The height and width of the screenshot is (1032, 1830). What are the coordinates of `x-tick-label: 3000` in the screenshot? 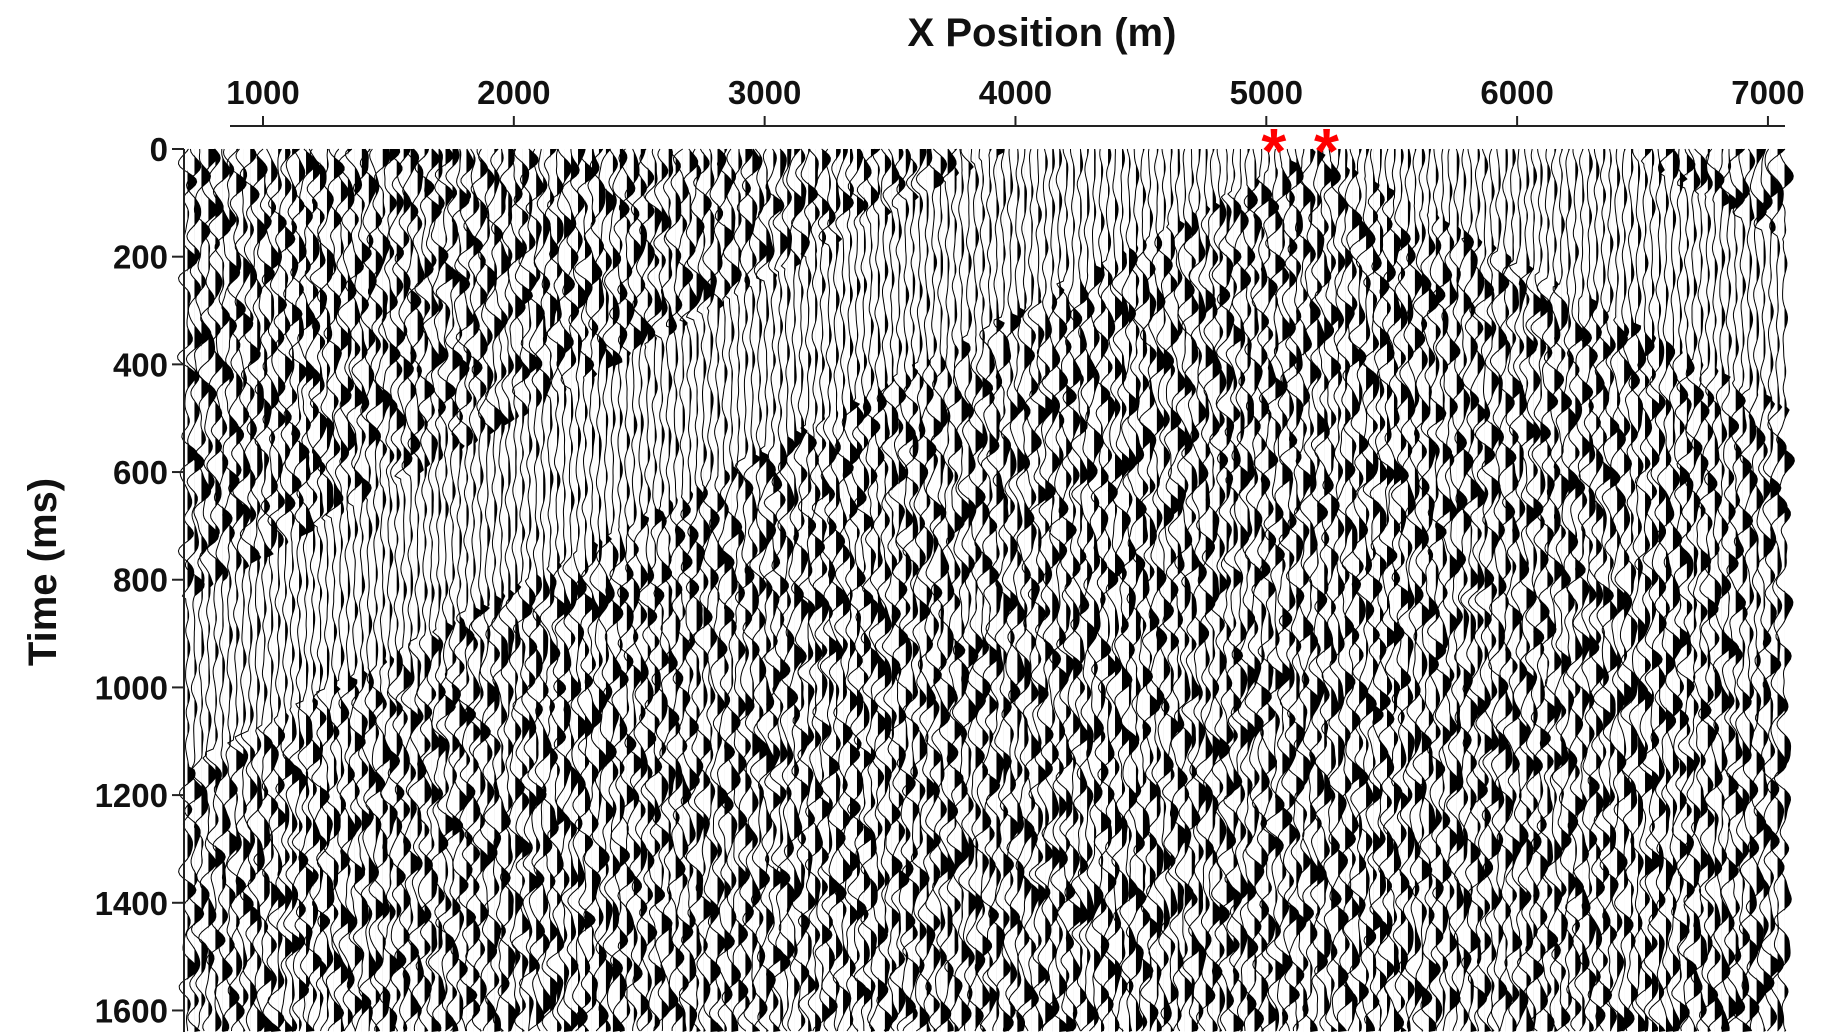 It's located at (764, 92).